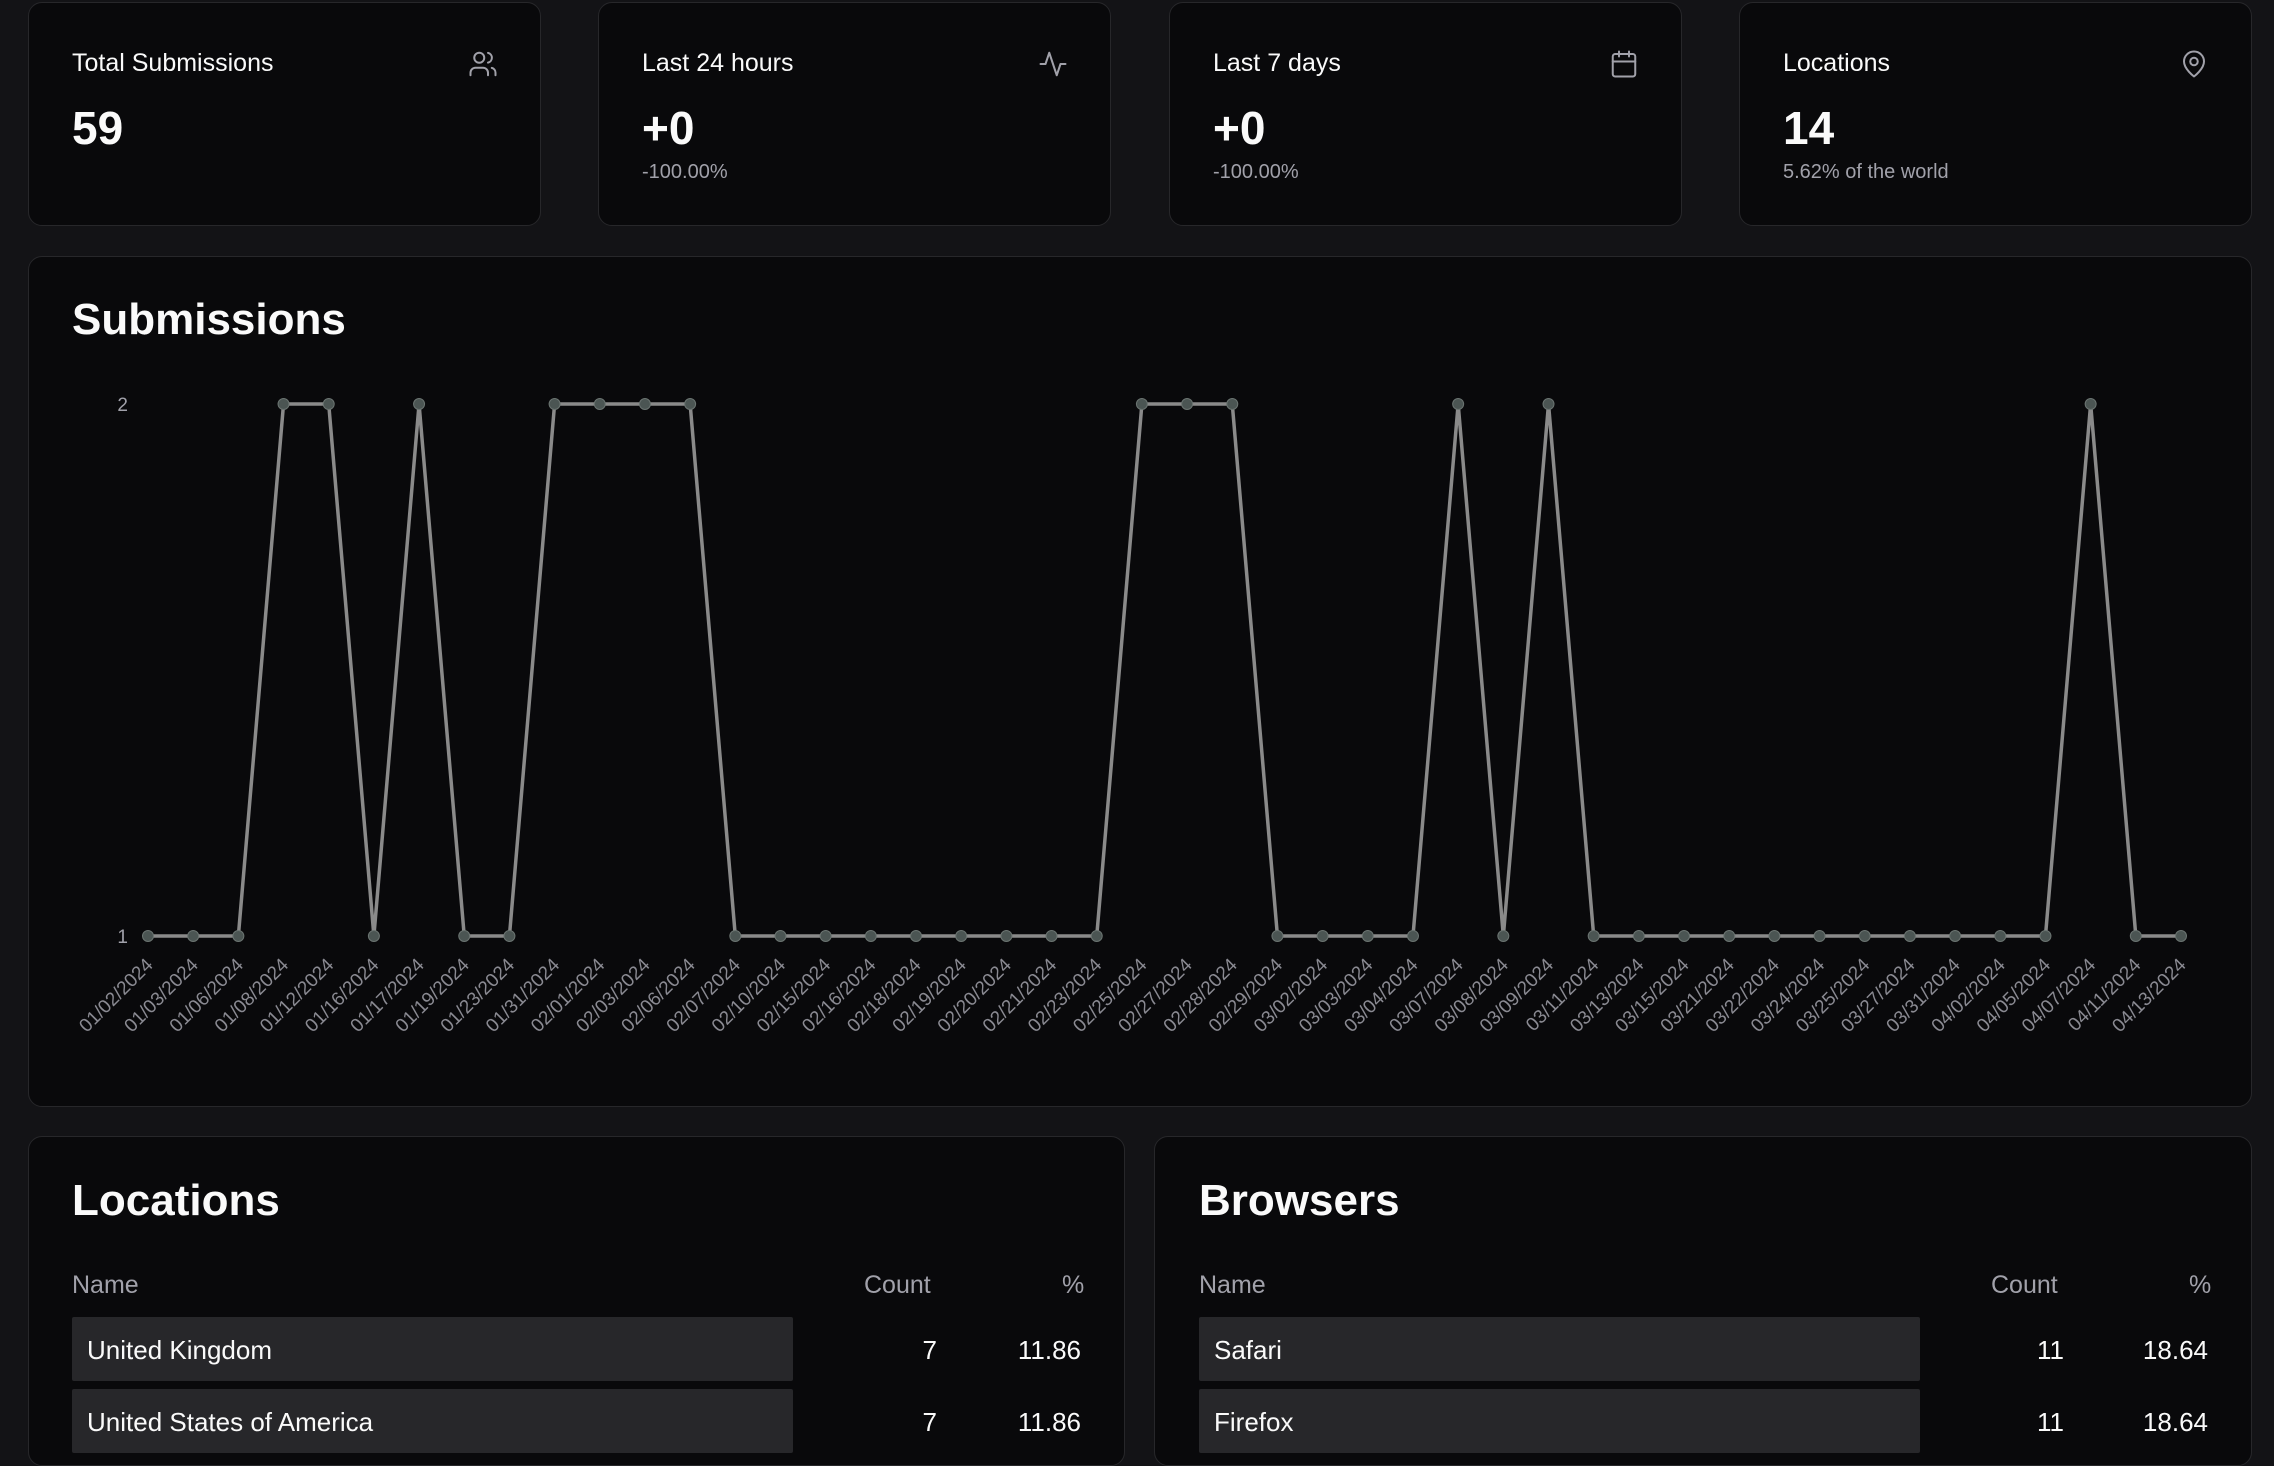 The width and height of the screenshot is (2274, 1466). Describe the element at coordinates (1232, 1285) in the screenshot. I see `browsers-header-name: Name` at that location.